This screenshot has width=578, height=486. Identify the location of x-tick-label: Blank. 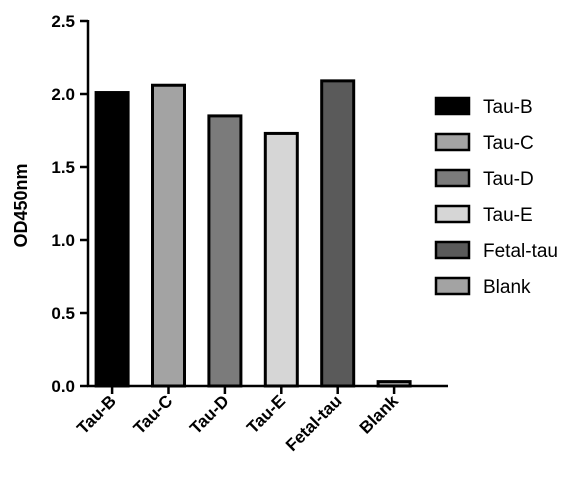
(379, 414).